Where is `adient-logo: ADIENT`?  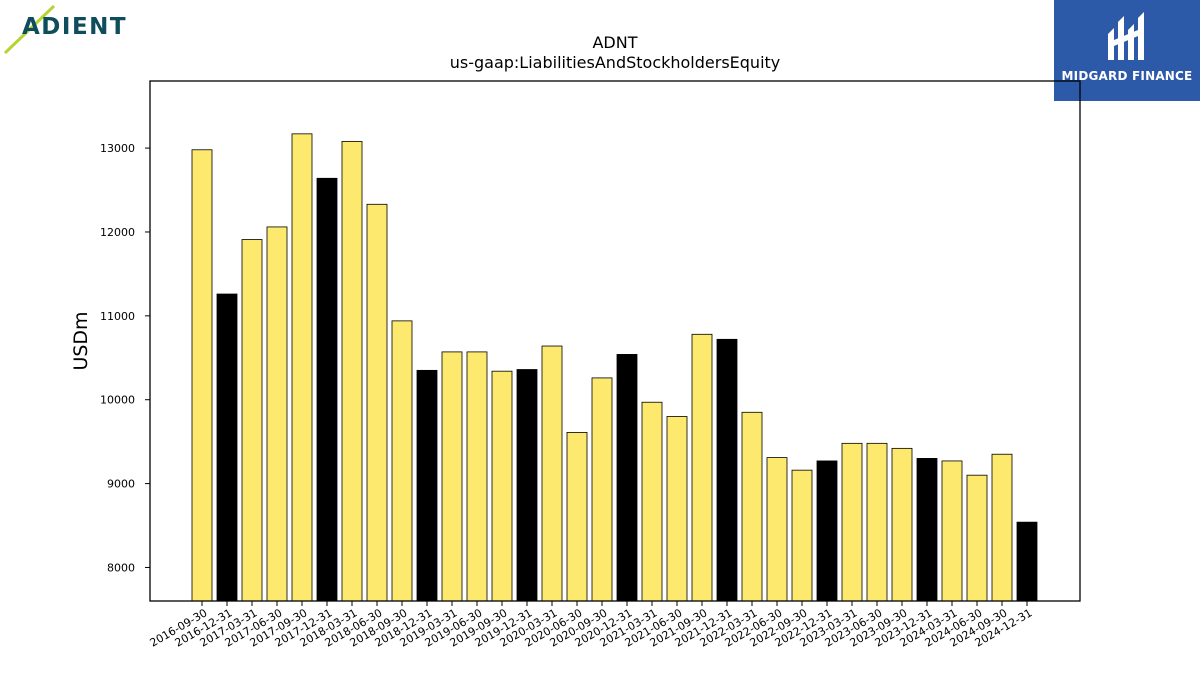 adient-logo: ADIENT is located at coordinates (70, 30).